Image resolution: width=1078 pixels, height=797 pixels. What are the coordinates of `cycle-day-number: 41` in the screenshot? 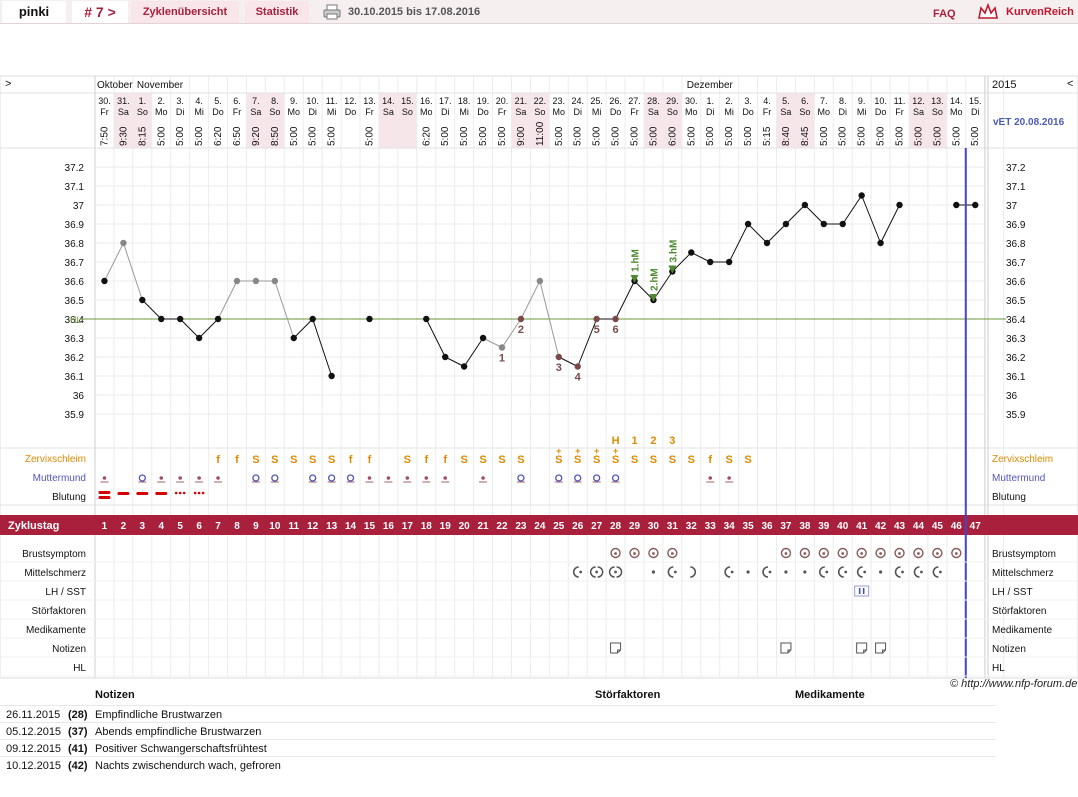 It's located at (862, 526).